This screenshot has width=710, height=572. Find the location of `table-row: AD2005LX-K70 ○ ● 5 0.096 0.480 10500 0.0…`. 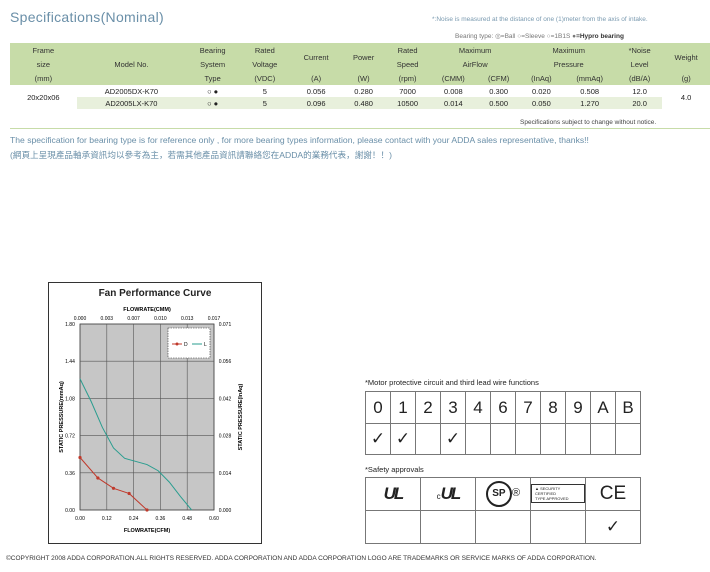

table-row: AD2005LX-K70 ○ ● 5 0.096 0.480 10500 0.0… is located at coordinates (360, 103).